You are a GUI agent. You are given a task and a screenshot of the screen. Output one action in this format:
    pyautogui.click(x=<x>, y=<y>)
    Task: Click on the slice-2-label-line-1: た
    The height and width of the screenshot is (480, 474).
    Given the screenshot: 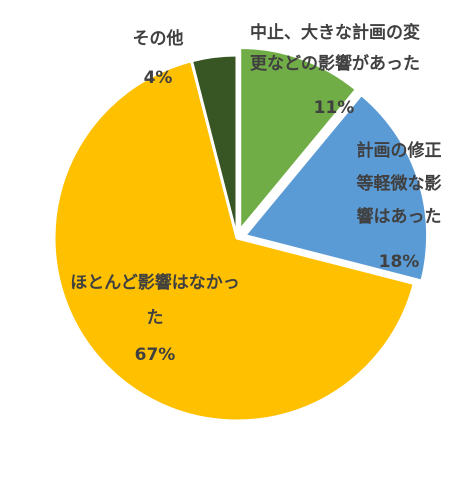 What is the action you would take?
    pyautogui.click(x=155, y=318)
    